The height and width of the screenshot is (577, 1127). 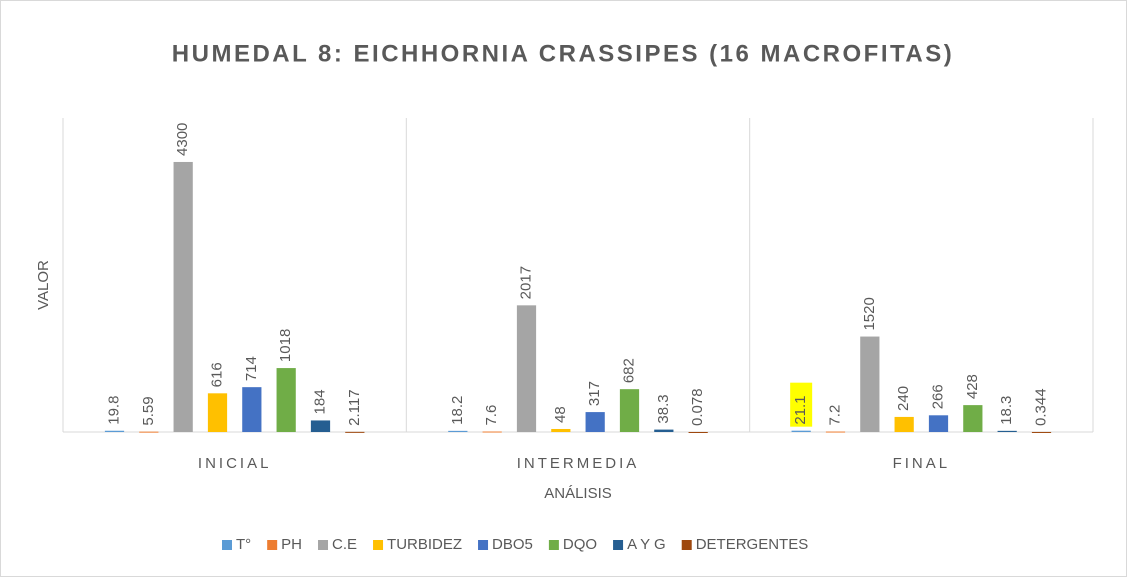 I want to click on legend-label: DETERGENTES, so click(x=752, y=544).